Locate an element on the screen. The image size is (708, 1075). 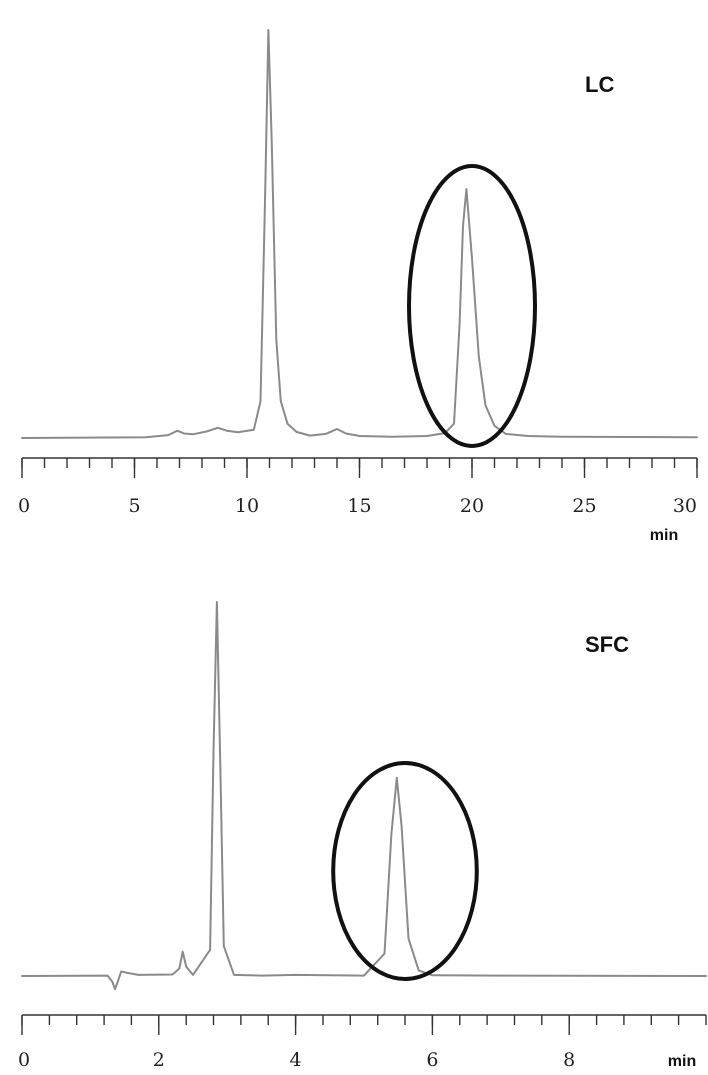
sfc-tick-label: 2 is located at coordinates (159, 1060).